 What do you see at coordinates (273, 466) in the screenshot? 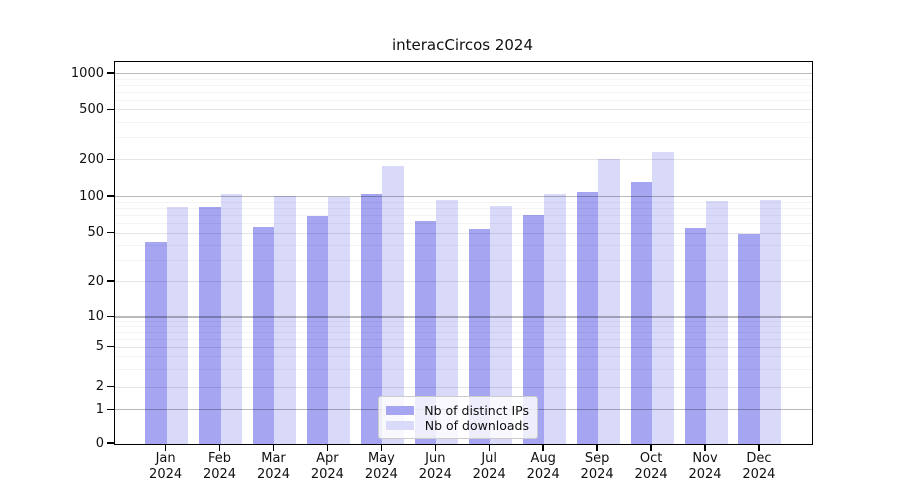
I see `x-tick-label: Mar 2024` at bounding box center [273, 466].